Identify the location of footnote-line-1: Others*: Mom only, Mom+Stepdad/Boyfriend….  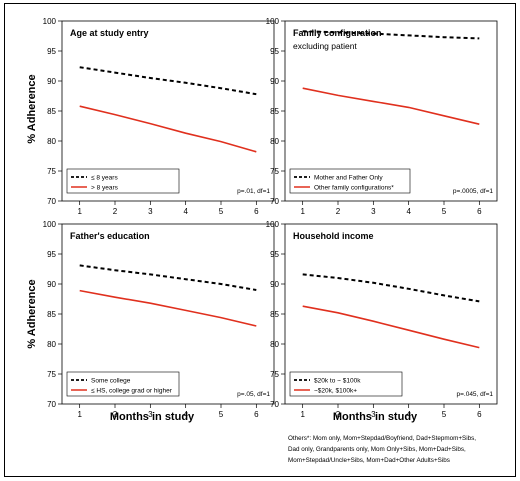
(382, 438).